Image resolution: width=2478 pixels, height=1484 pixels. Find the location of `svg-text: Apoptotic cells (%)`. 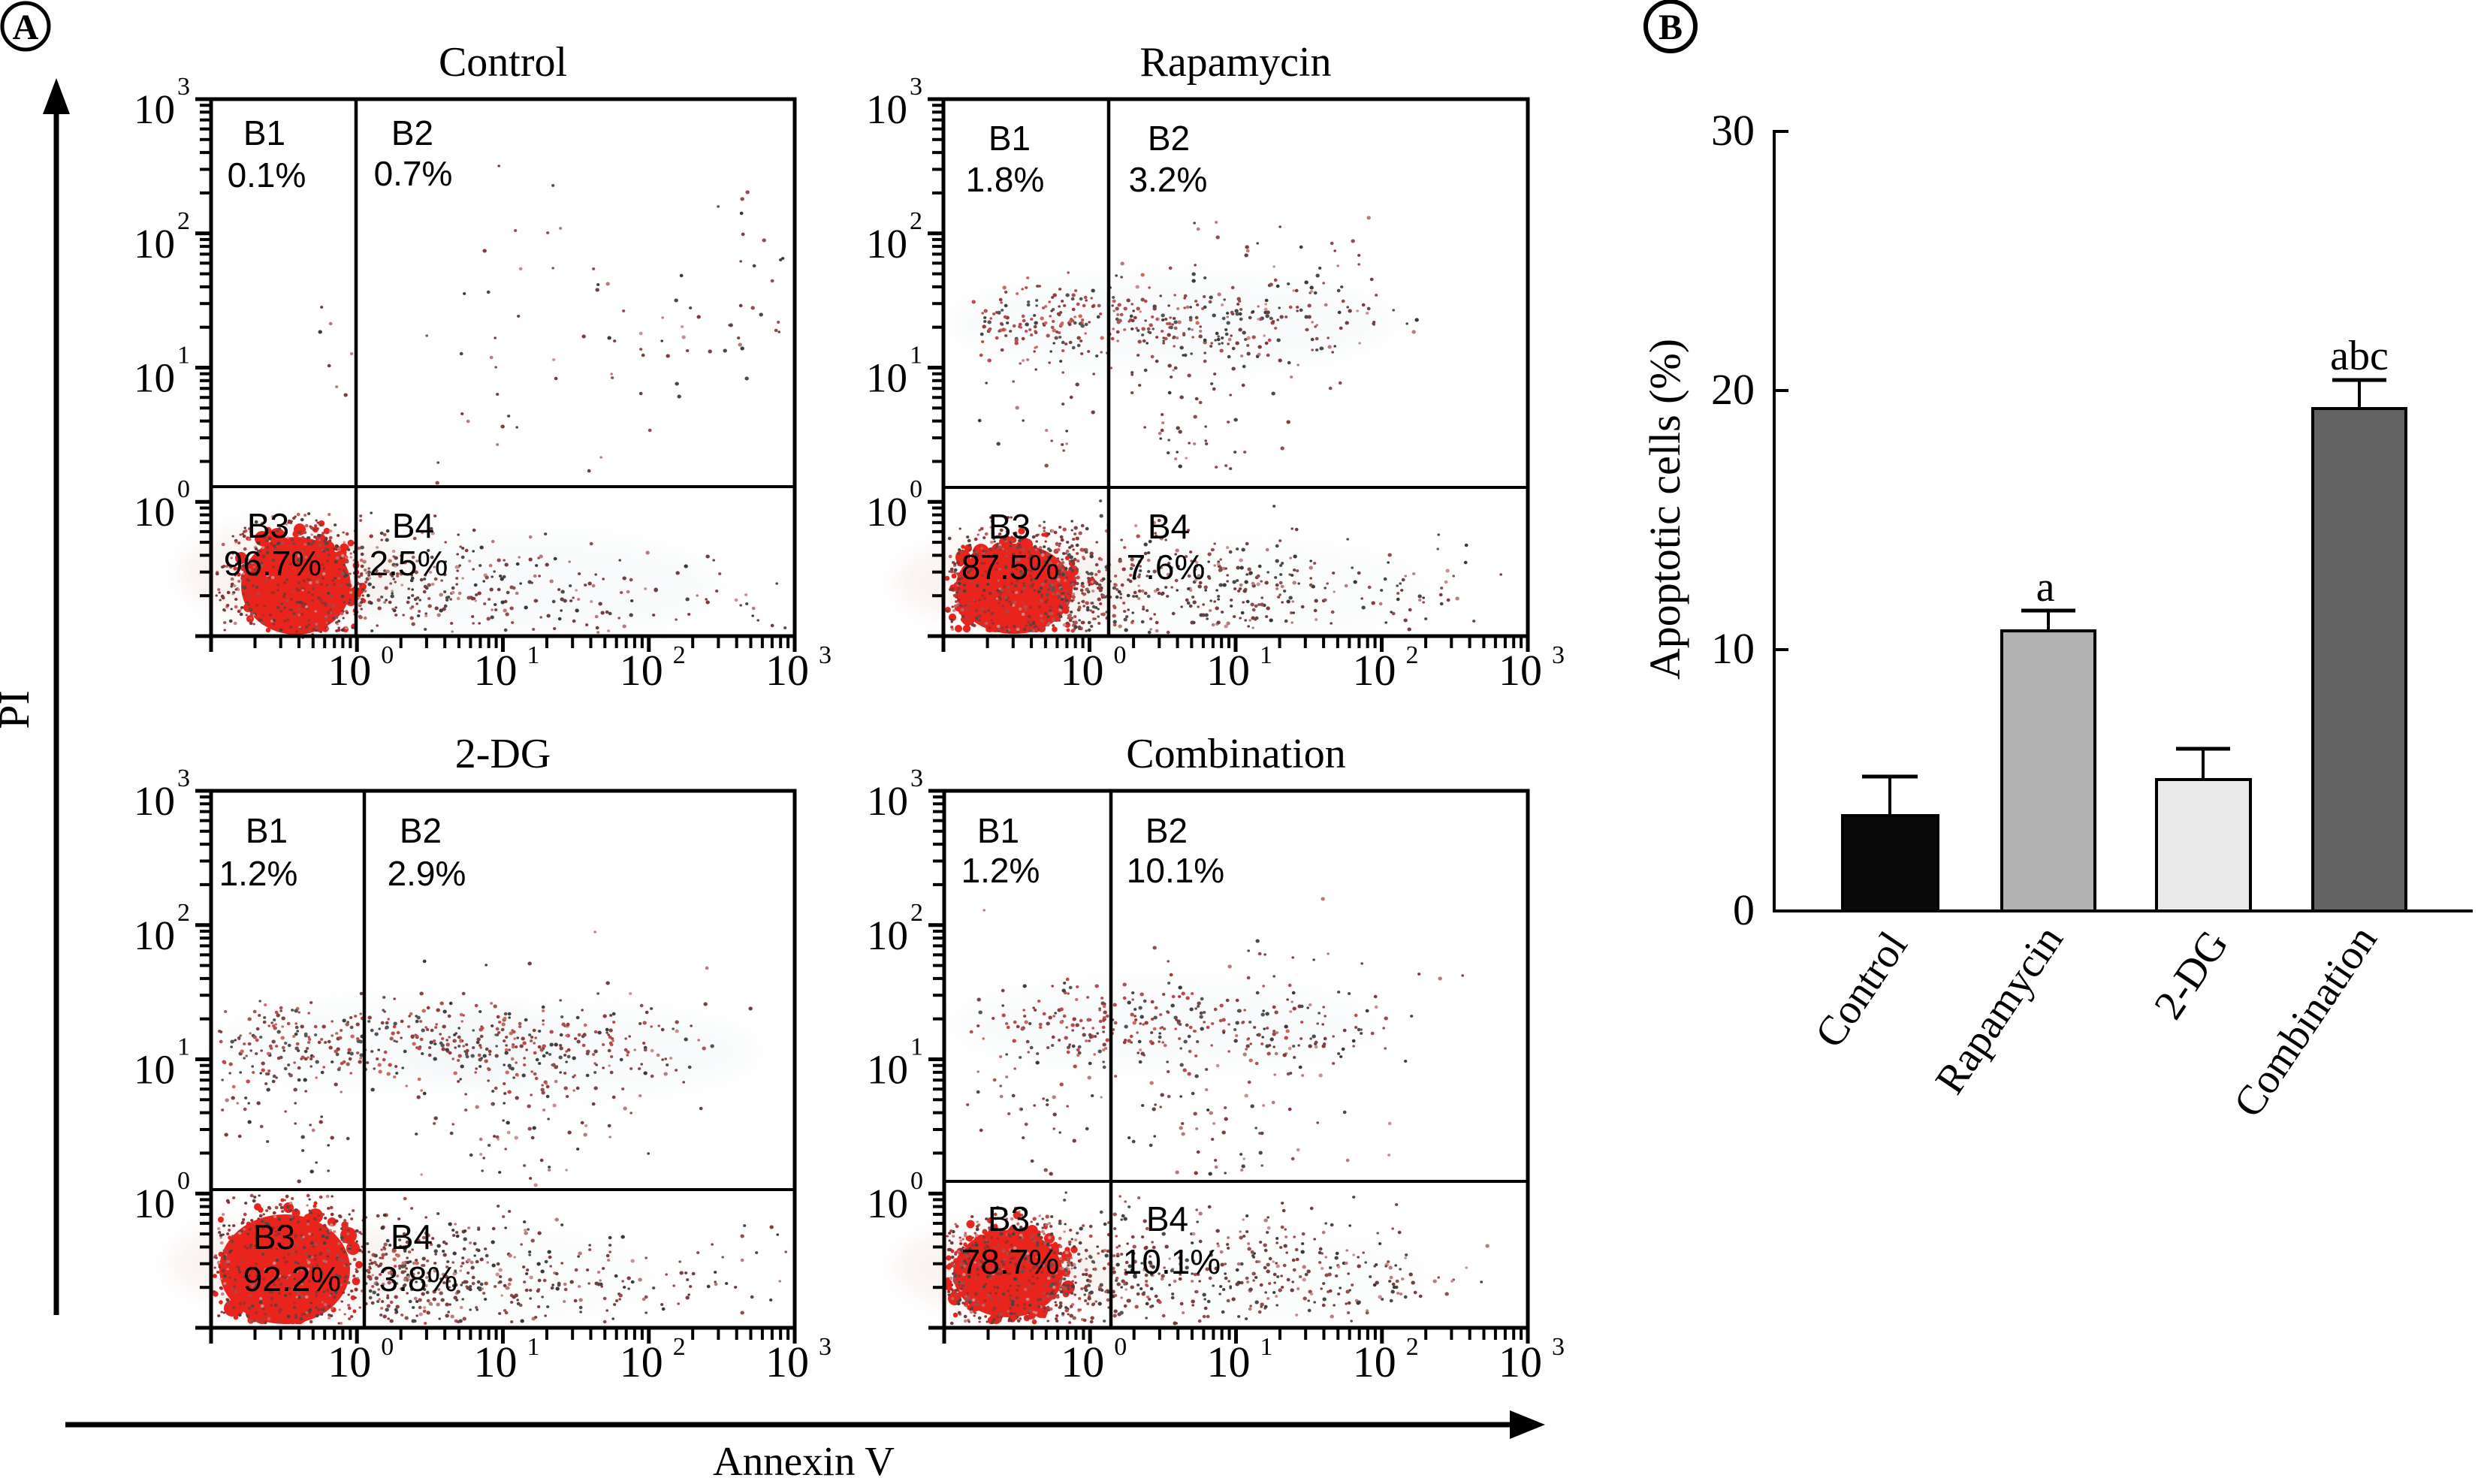

svg-text: Apoptotic cells (%) is located at coordinates (1664, 509).